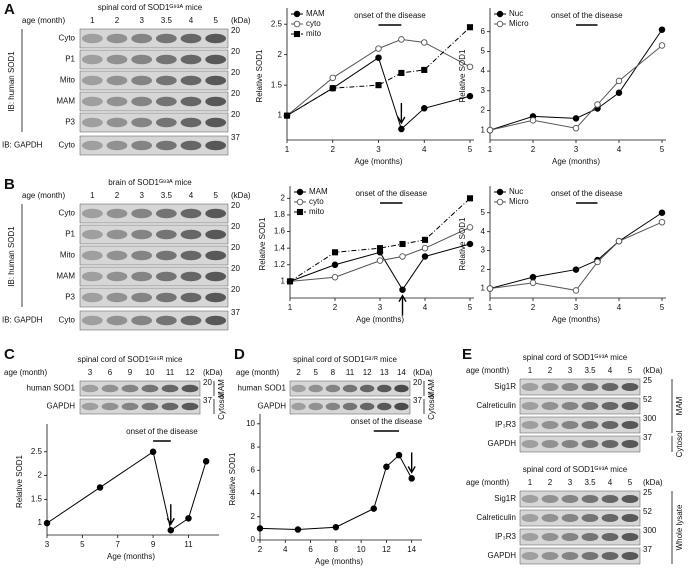 Image resolution: width=693 pixels, height=579 pixels. What do you see at coordinates (235, 137) in the screenshot?
I see `kda: 37` at bounding box center [235, 137].